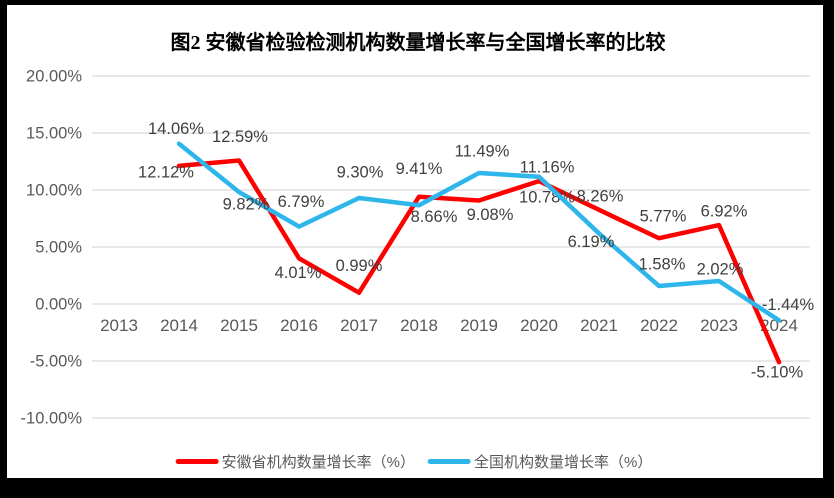 This screenshot has width=834, height=498. What do you see at coordinates (419, 325) in the screenshot?
I see `x-axis-tick-label: 2018` at bounding box center [419, 325].